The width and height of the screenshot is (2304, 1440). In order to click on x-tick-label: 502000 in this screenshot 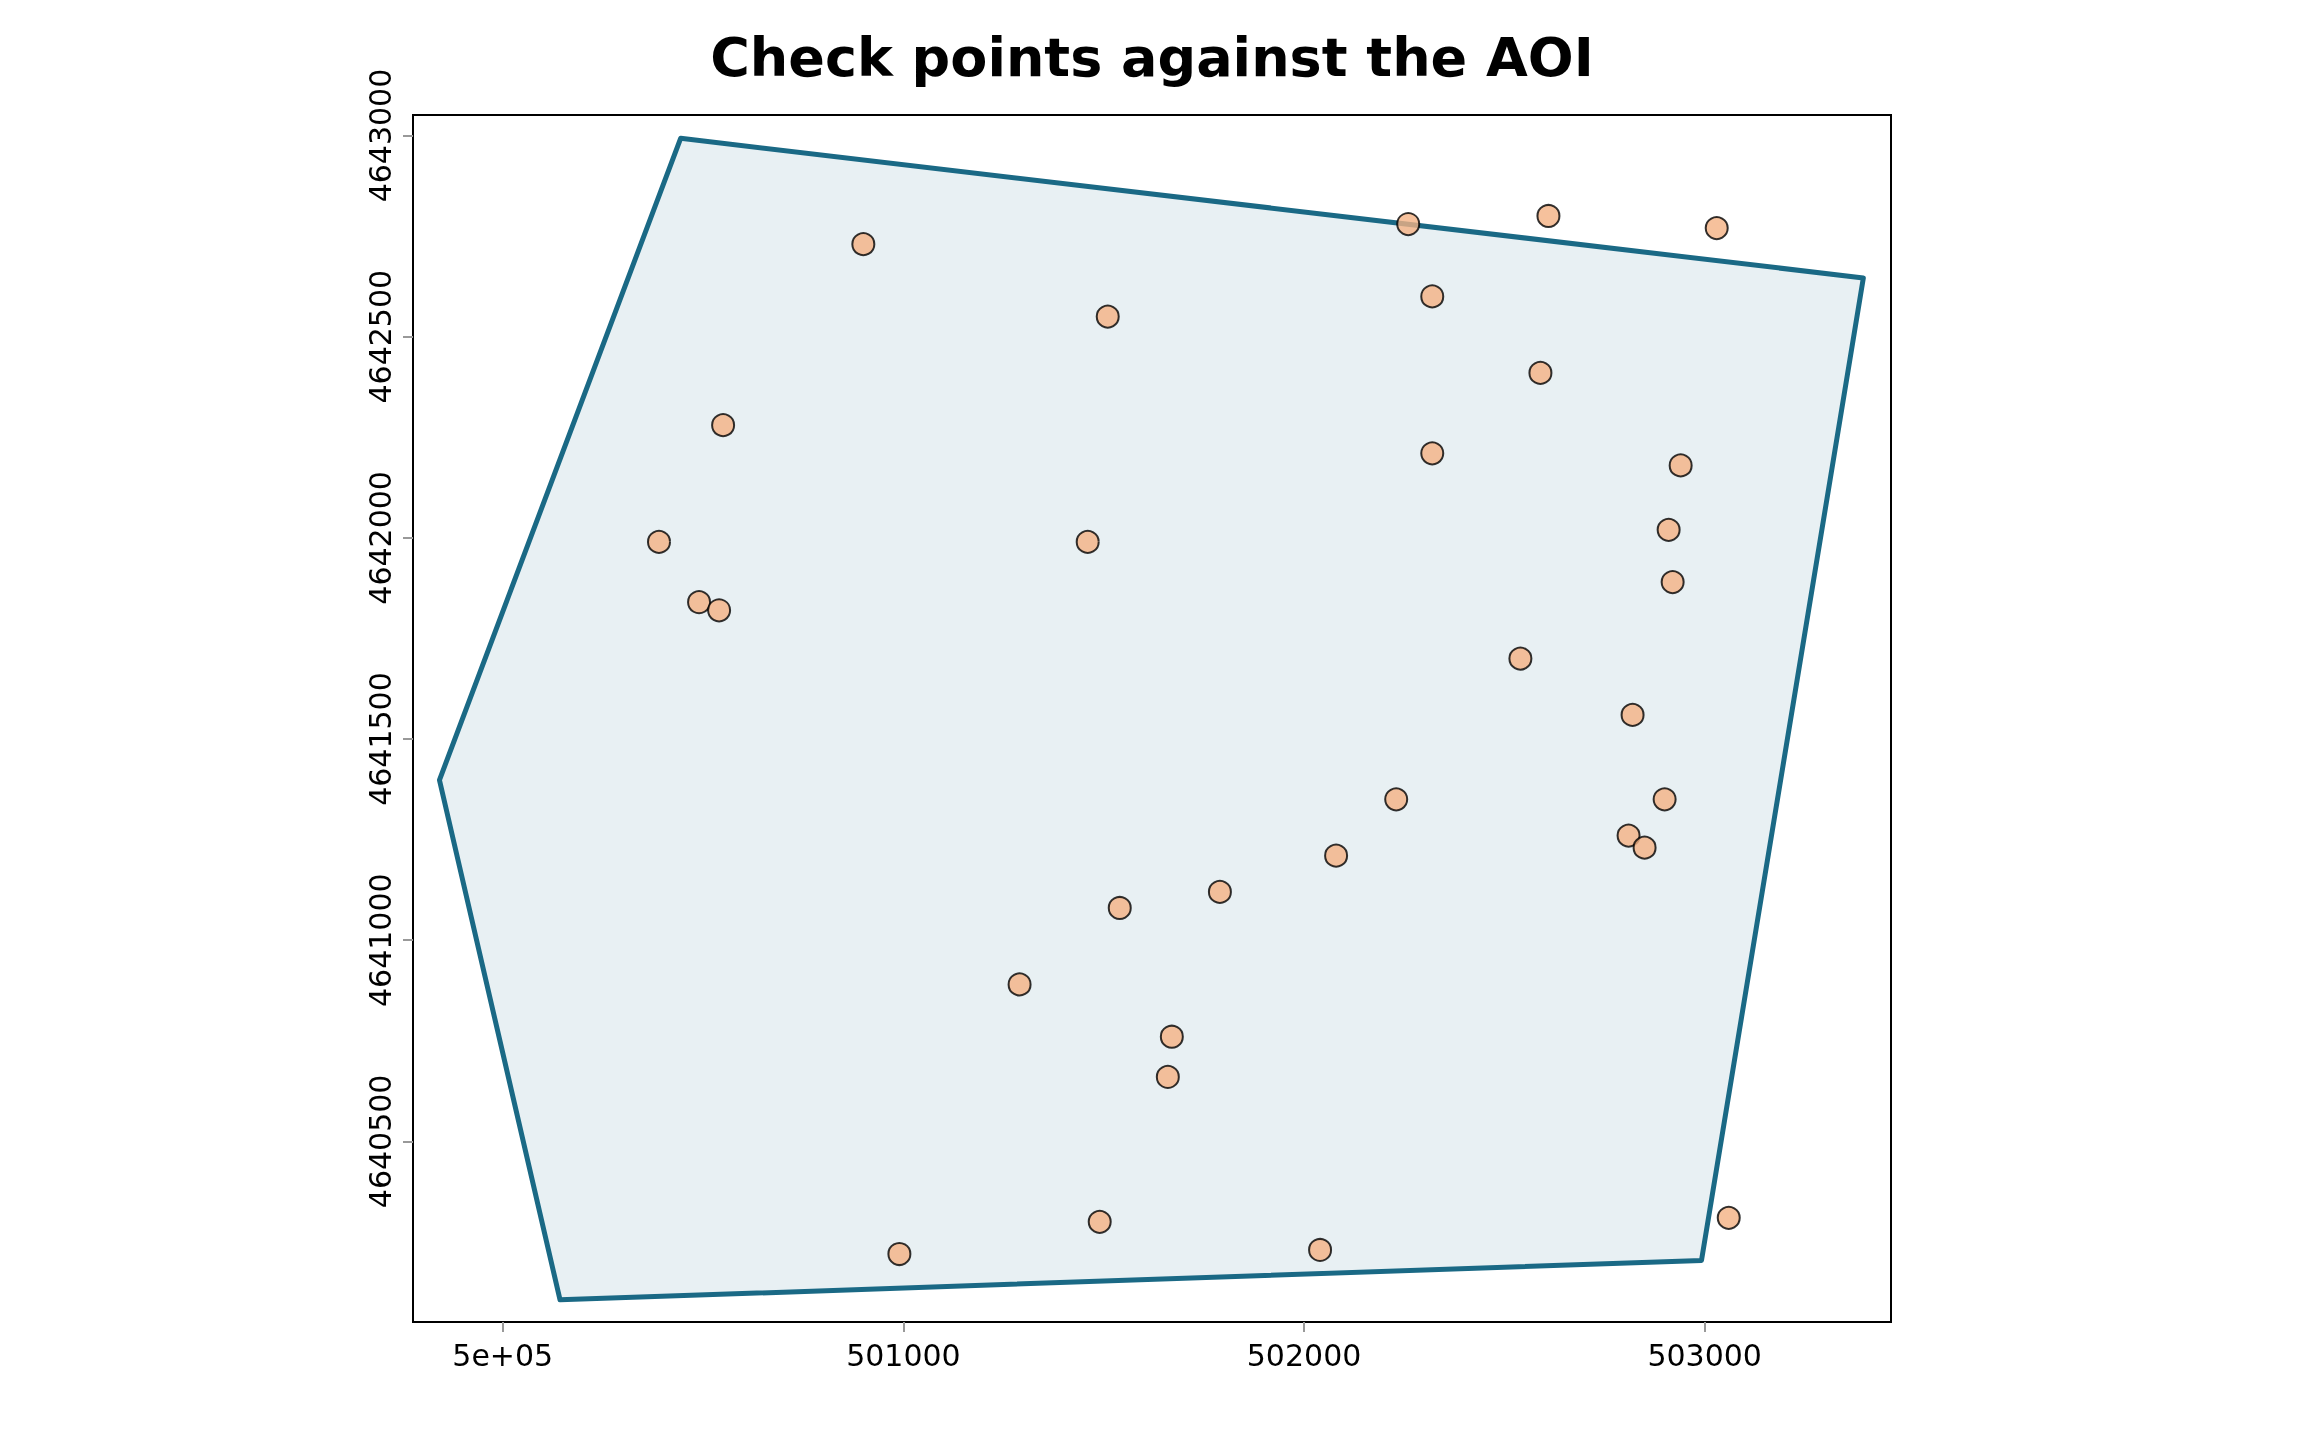, I will do `click(1304, 1355)`.